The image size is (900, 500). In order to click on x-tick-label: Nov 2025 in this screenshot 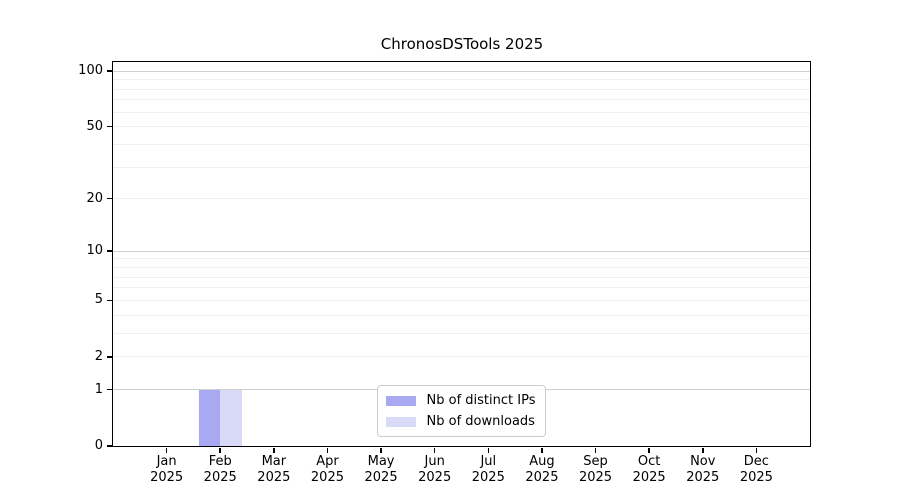, I will do `click(703, 470)`.